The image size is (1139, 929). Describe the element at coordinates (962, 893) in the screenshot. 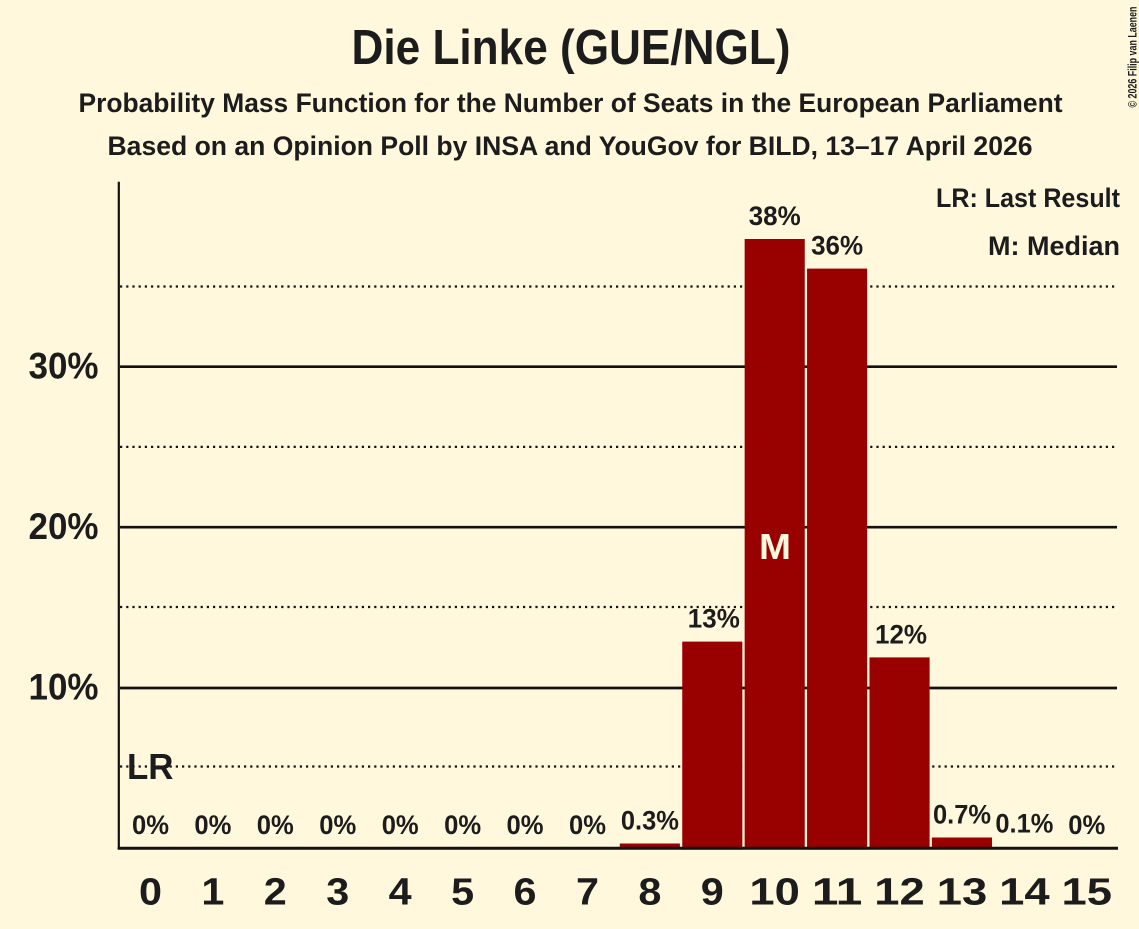

I see `svg-text: 13` at that location.